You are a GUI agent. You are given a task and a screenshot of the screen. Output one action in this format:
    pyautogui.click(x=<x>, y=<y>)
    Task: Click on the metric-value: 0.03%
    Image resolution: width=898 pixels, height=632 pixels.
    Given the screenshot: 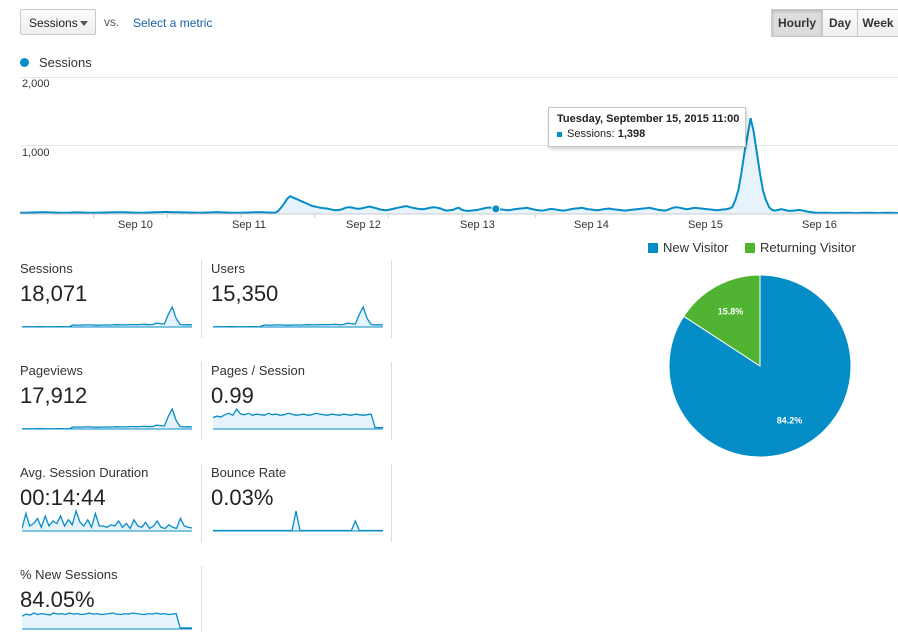 What is the action you would take?
    pyautogui.click(x=242, y=497)
    